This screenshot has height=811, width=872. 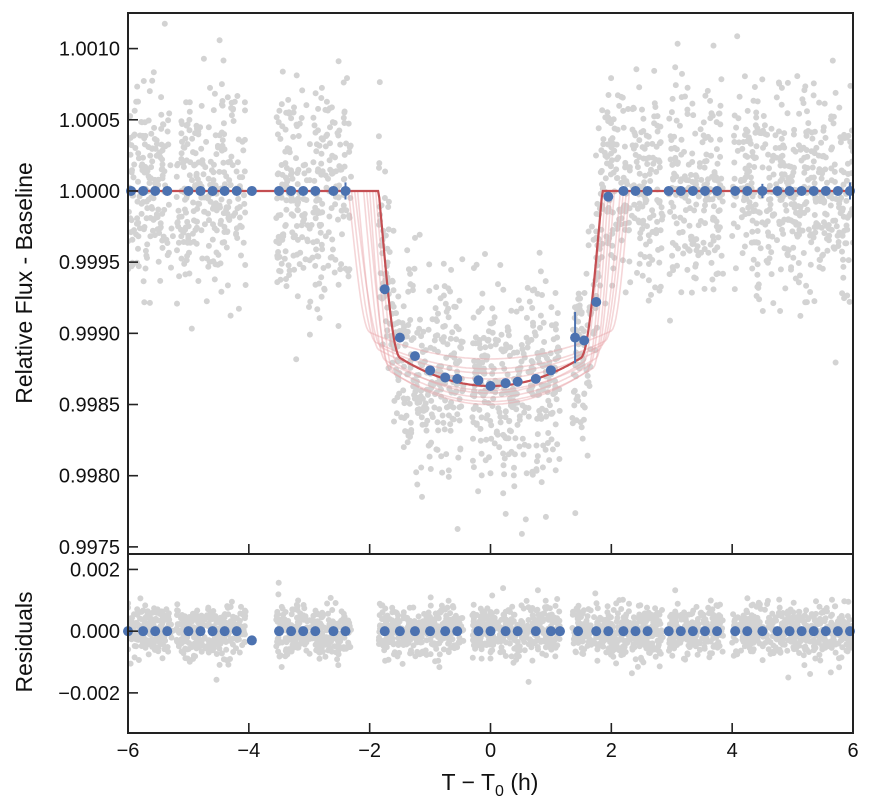 I want to click on bottom-y-tick-label-1: 0.000, so click(x=95, y=632).